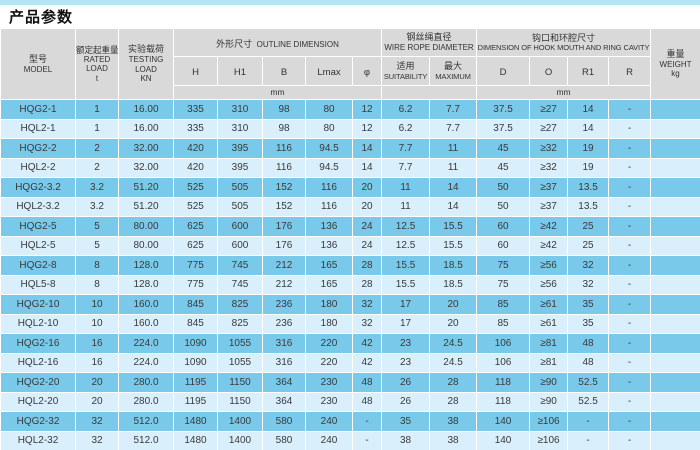 Image resolution: width=700 pixels, height=450 pixels. Describe the element at coordinates (563, 48) in the screenshot. I see `hook-label-en: DIMENSION OF HOOK MOUTH AND RING CAVITY` at that location.